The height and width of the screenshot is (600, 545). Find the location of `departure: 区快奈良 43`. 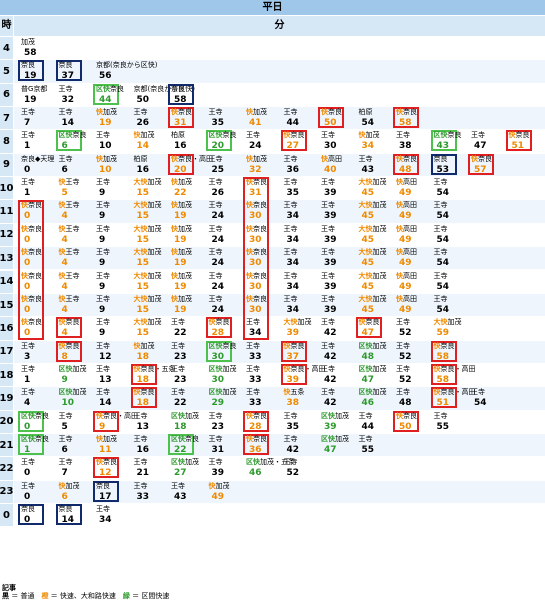

departure: 区快奈良 43 is located at coordinates (448, 141).